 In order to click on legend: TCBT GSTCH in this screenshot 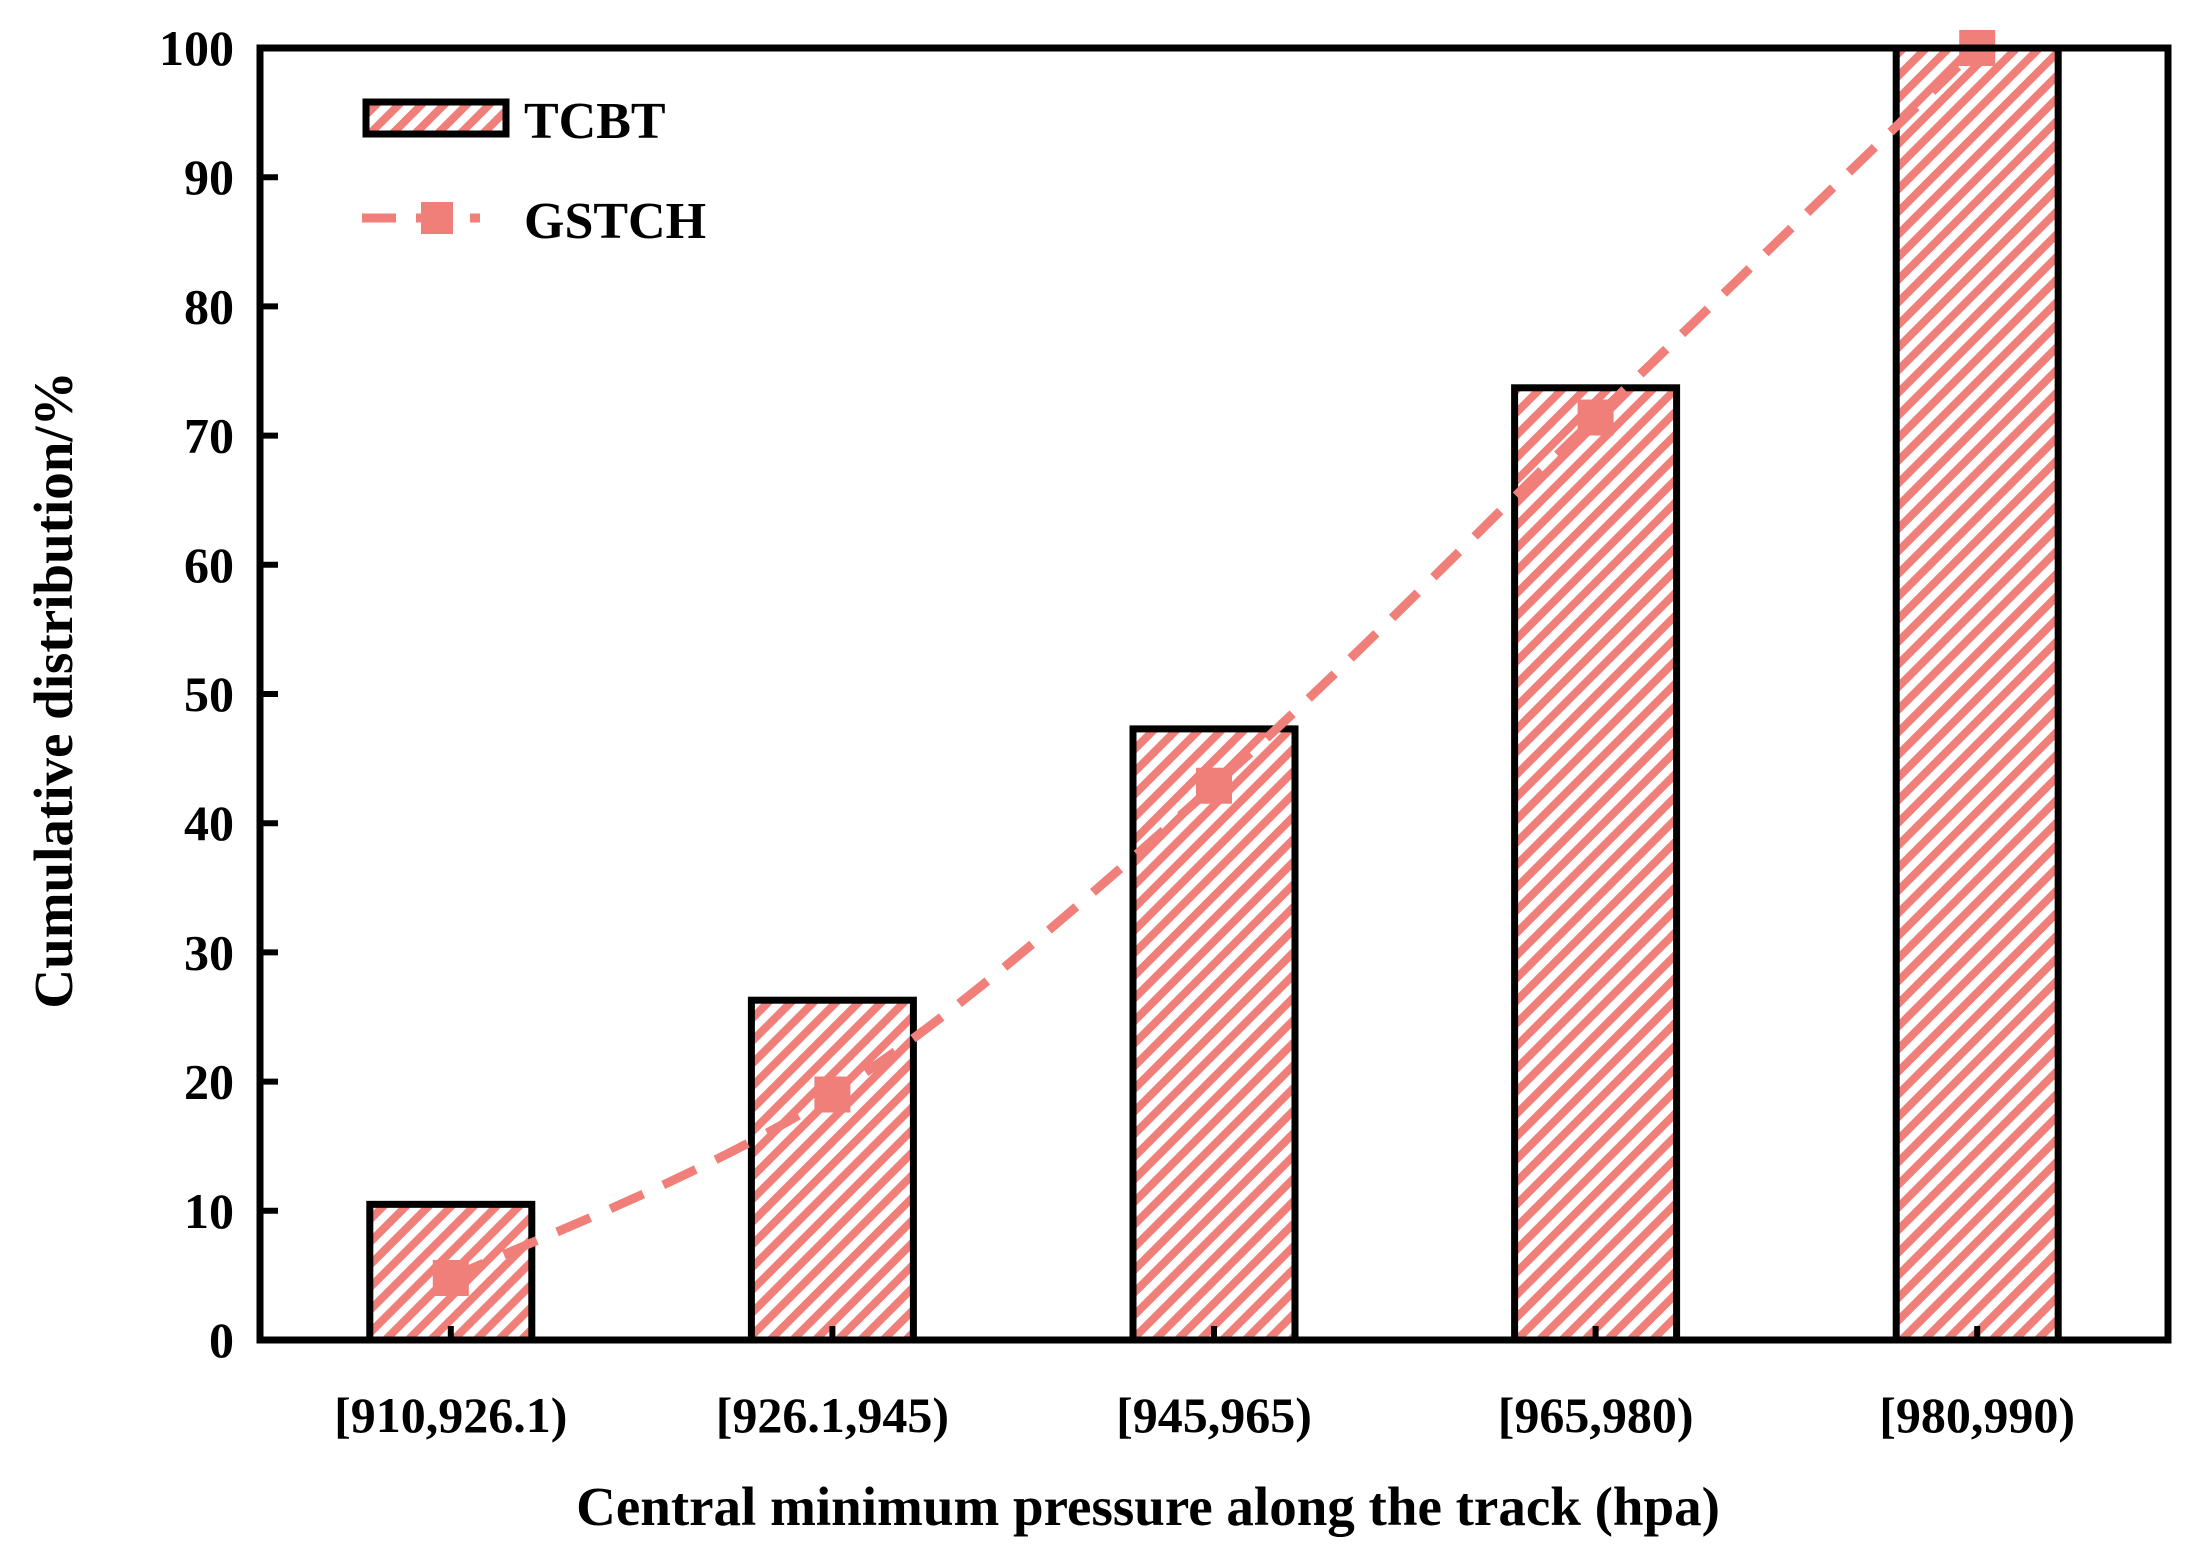, I will do `click(534, 171)`.